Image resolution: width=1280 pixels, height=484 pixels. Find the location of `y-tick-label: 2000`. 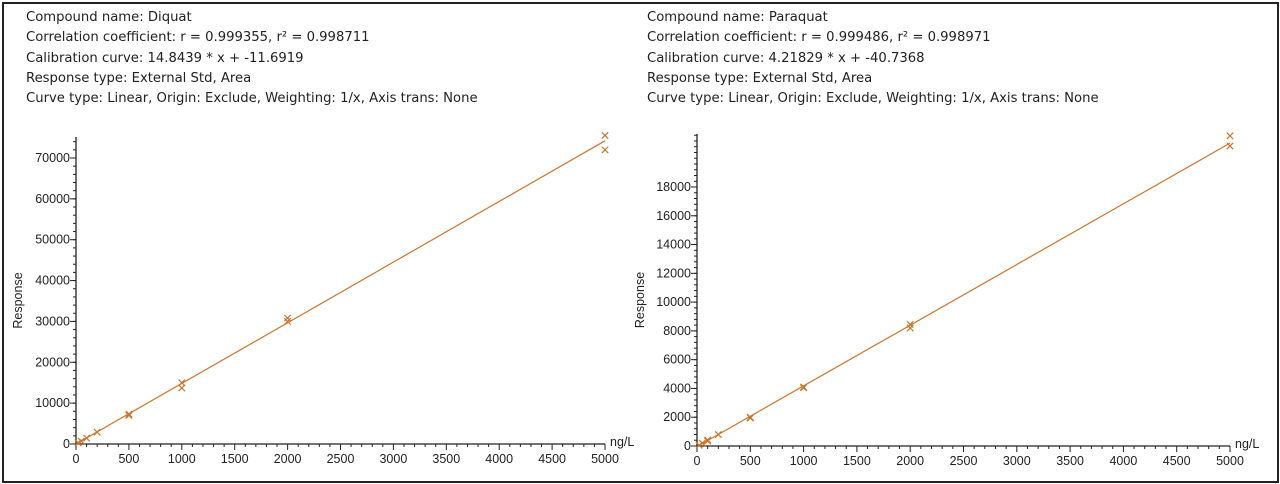

y-tick-label: 2000 is located at coordinates (677, 417).